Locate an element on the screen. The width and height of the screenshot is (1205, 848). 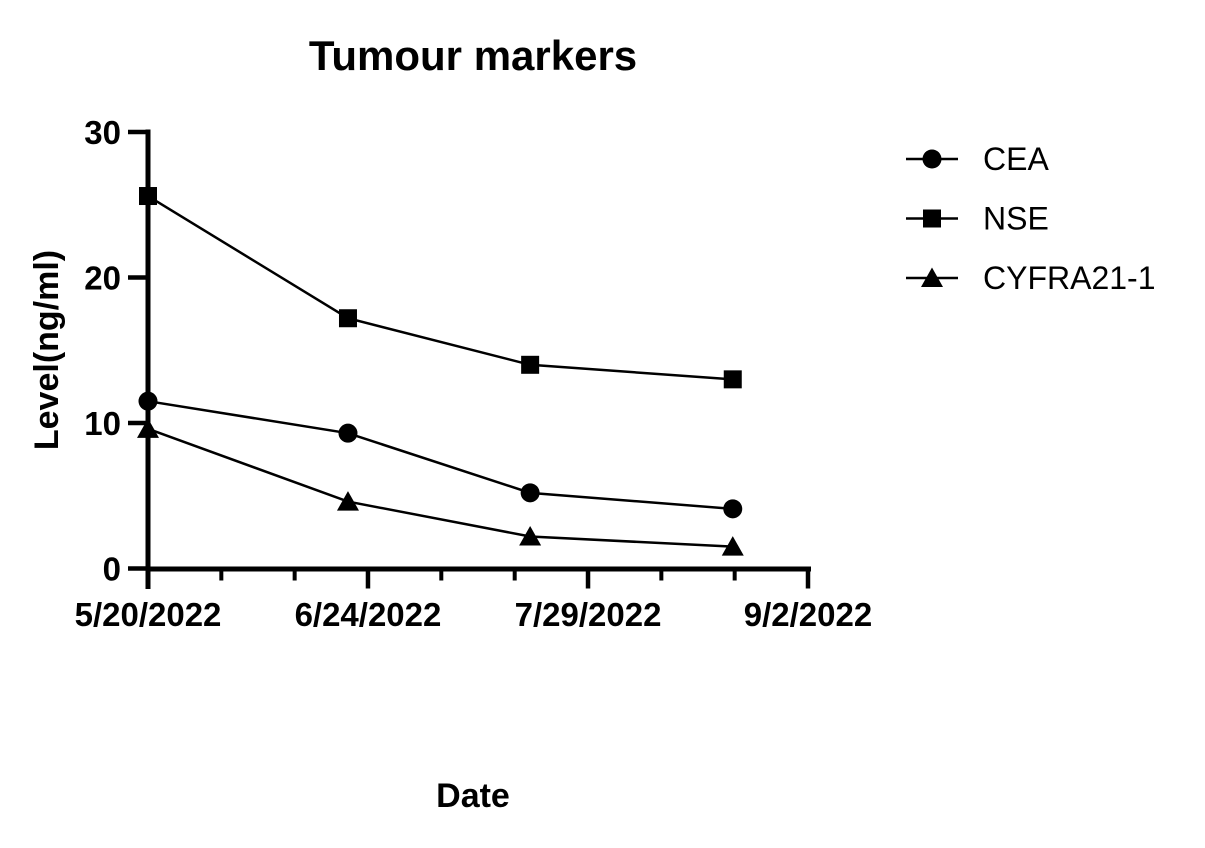
x-tick-label: 6/24/2022 is located at coordinates (368, 614).